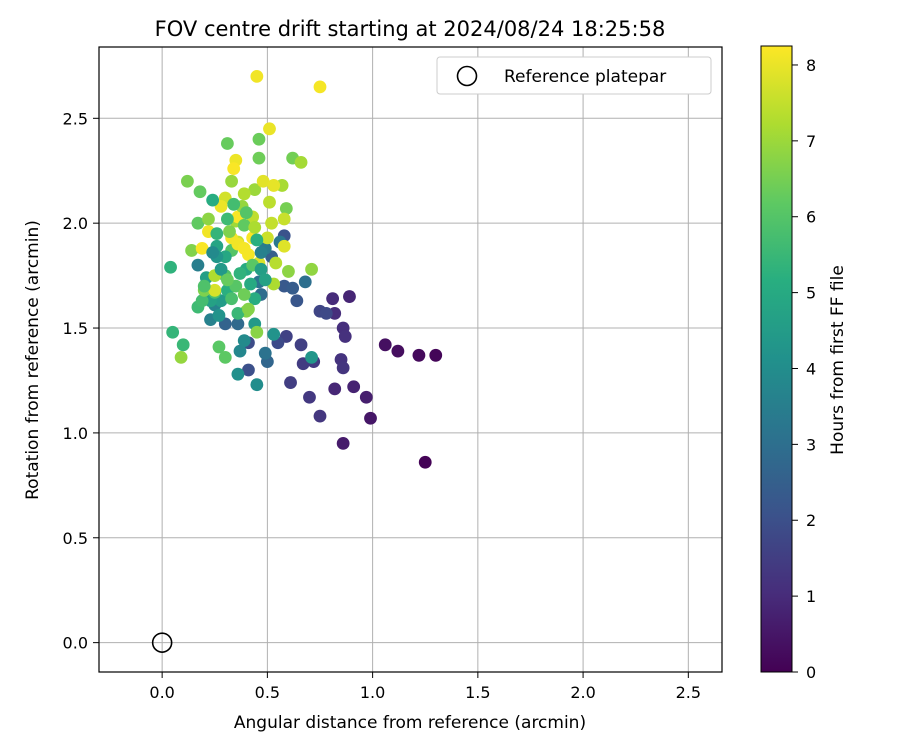 The height and width of the screenshot is (750, 900). I want to click on reference-platepar-marker, so click(162, 642).